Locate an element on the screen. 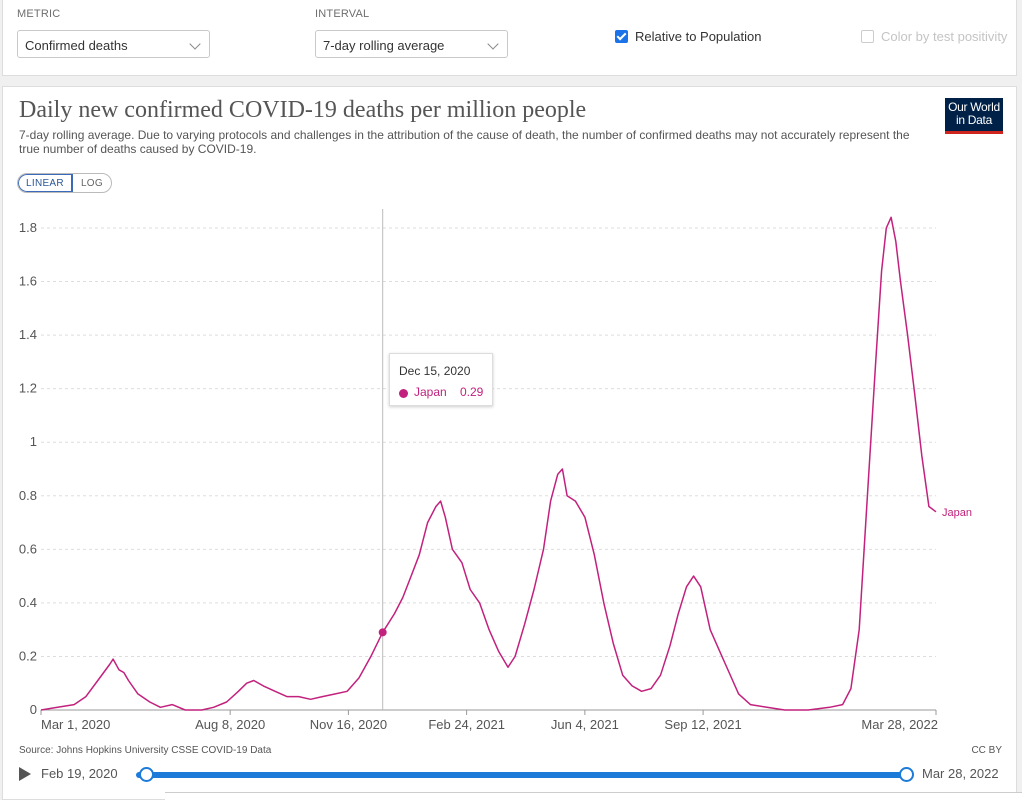 The width and height of the screenshot is (1022, 800). y-tick-label: 1.4 is located at coordinates (28, 334).